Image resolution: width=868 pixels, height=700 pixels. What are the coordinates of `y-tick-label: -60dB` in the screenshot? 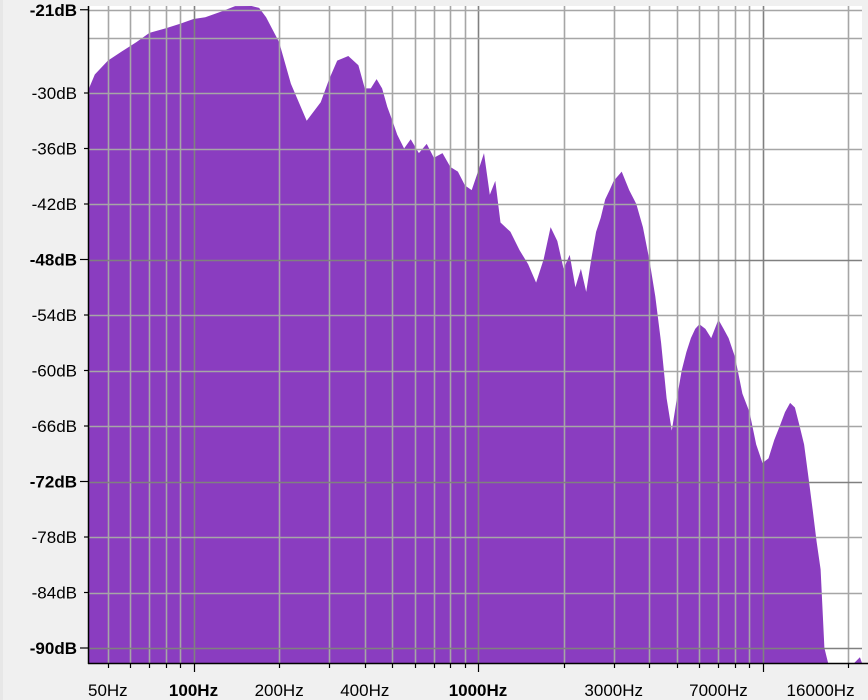 It's located at (54, 371).